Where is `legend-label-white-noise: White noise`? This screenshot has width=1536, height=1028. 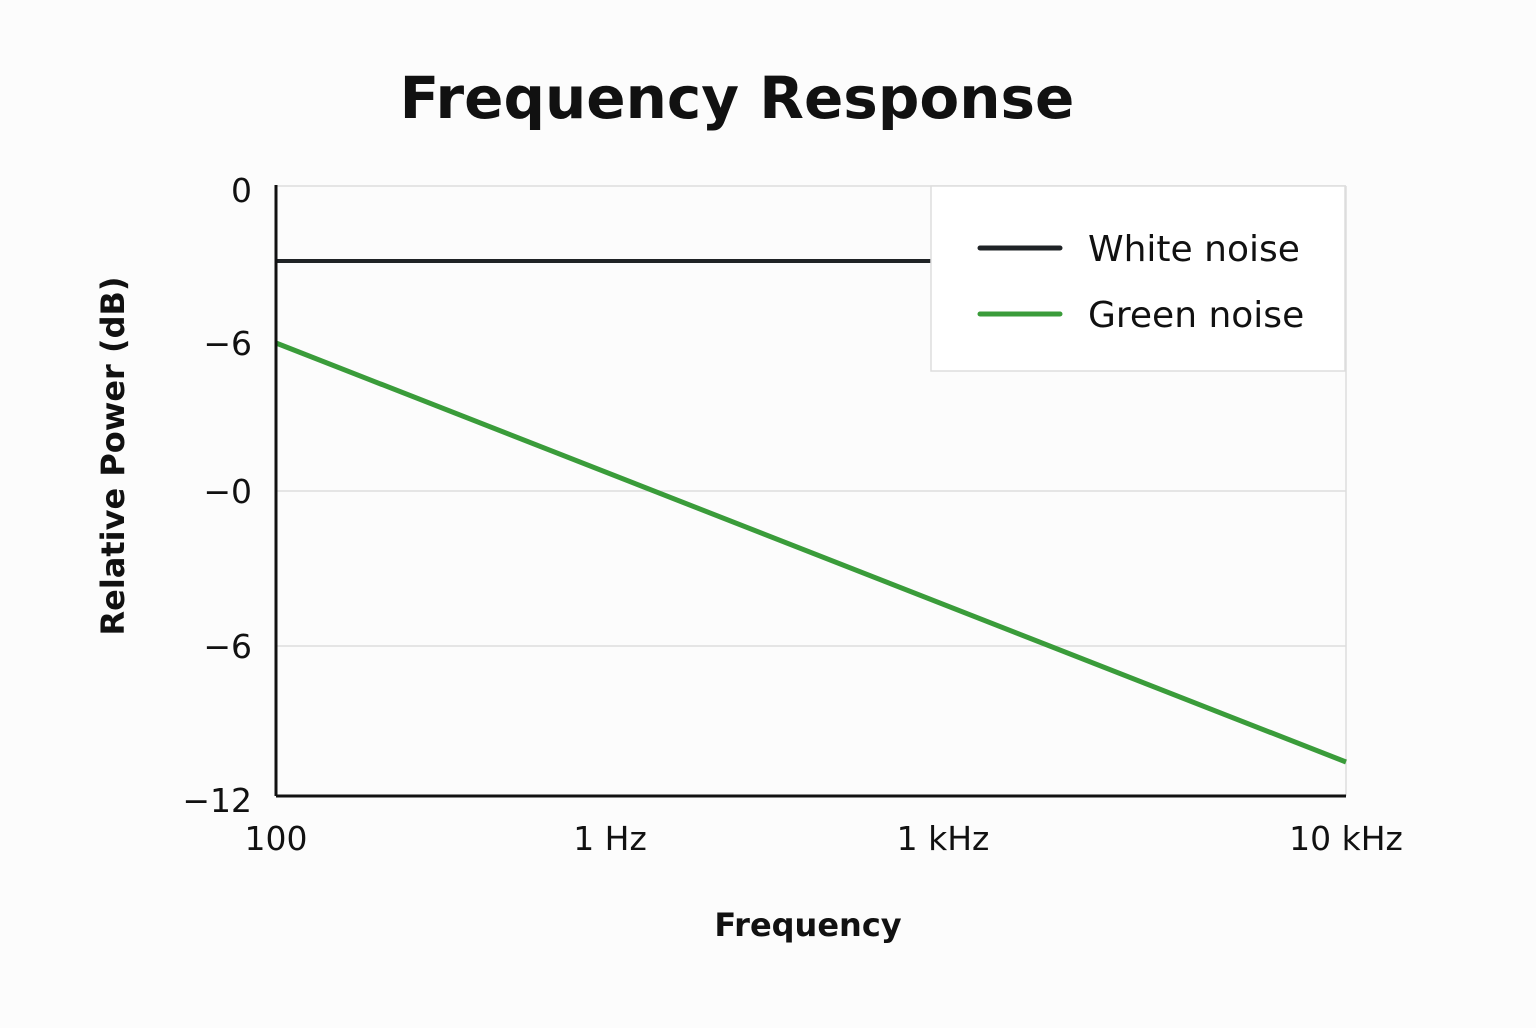
legend-label-white-noise: White noise is located at coordinates (1194, 249).